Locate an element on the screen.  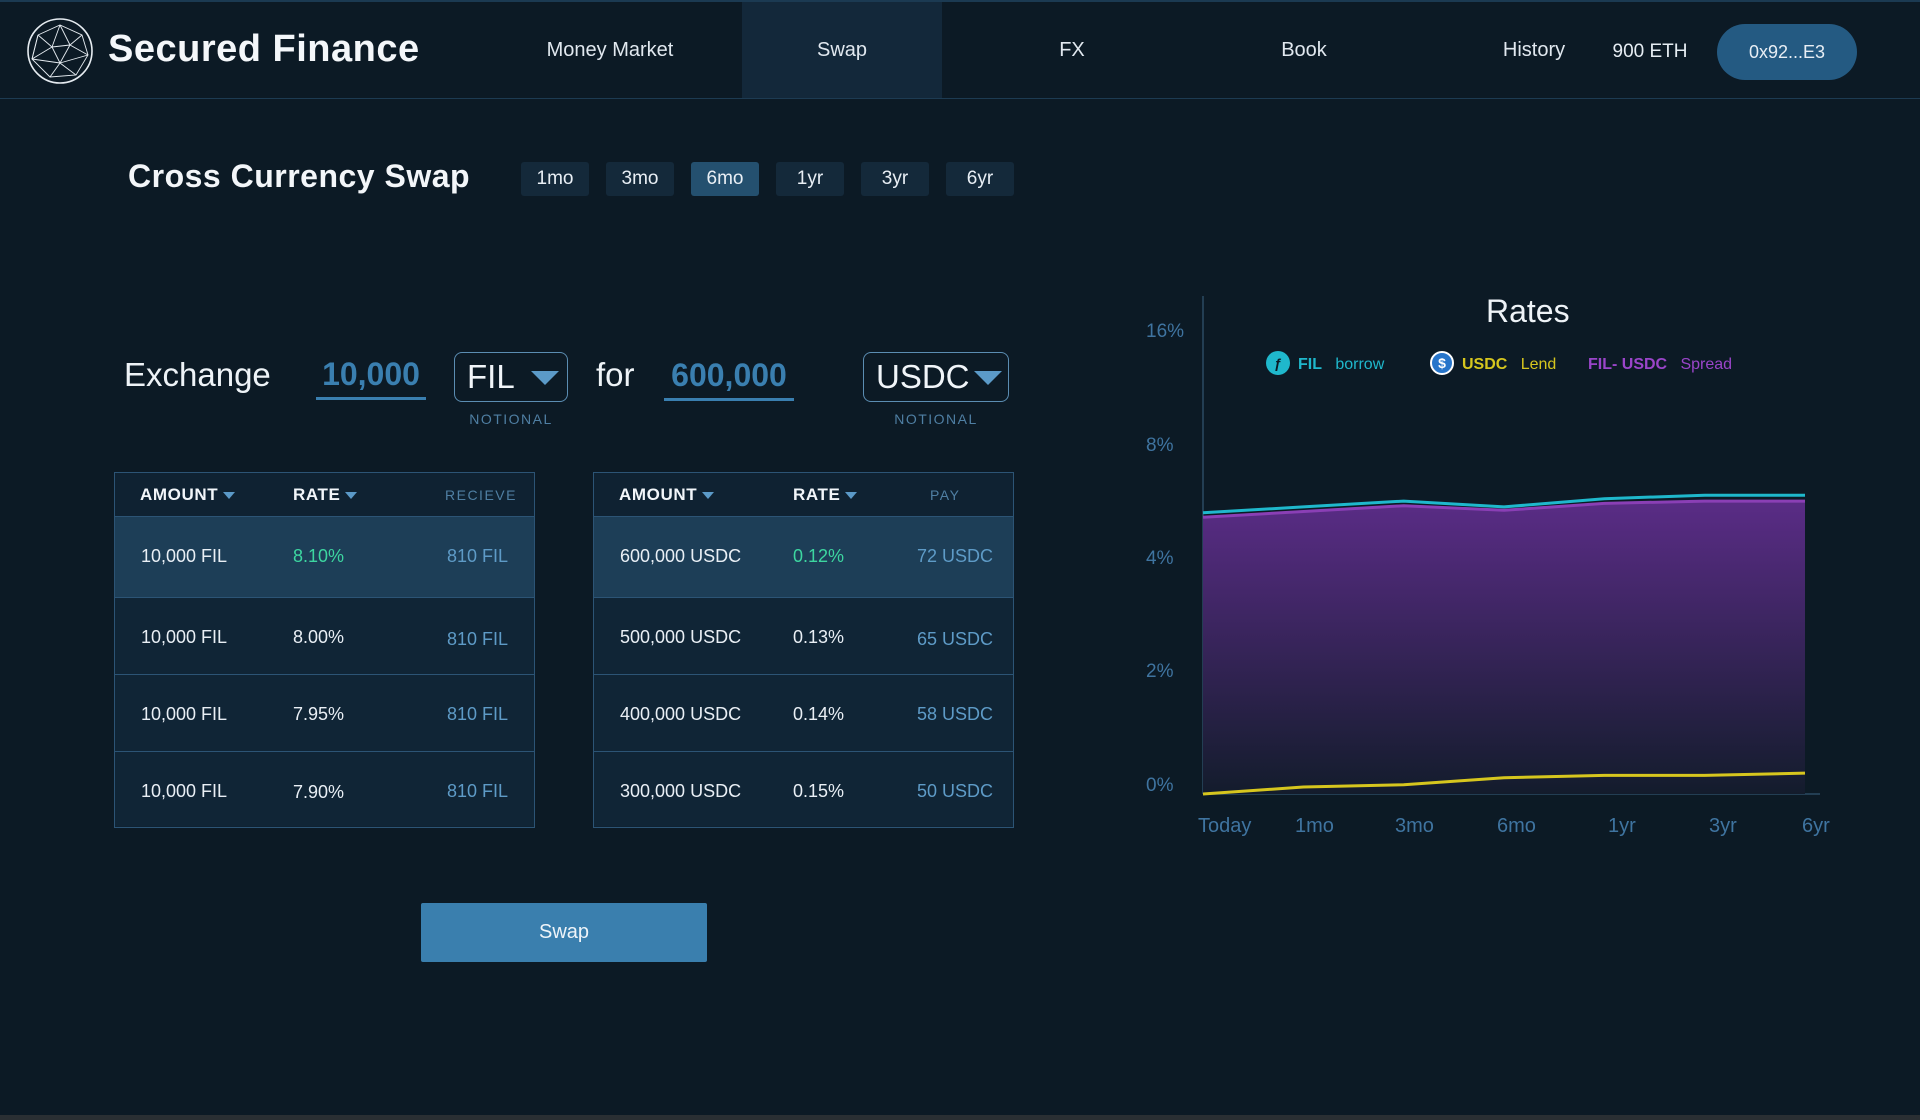
nav-history: History is located at coordinates (1534, 50).